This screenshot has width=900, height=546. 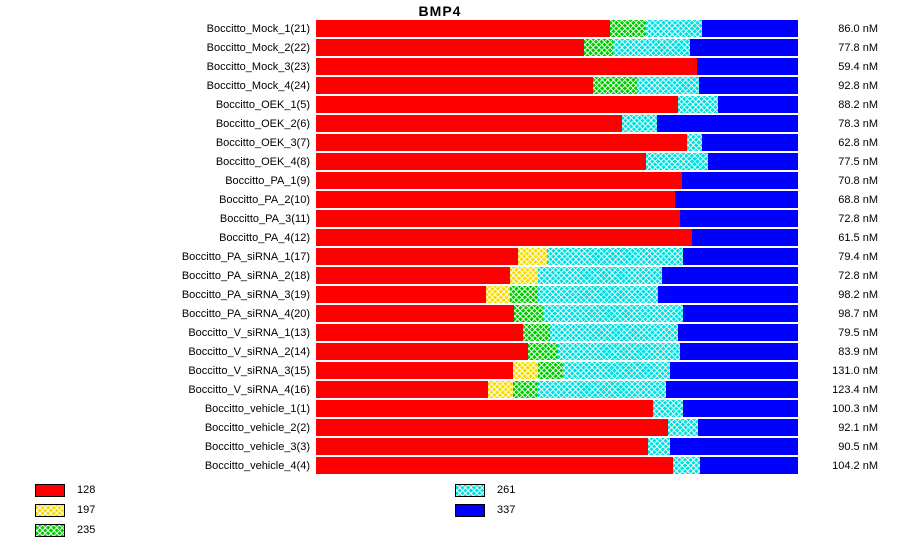 I want to click on chart-row: Boccitto_PA_siRNA_4(20) 98.7 nM, so click(x=439, y=313).